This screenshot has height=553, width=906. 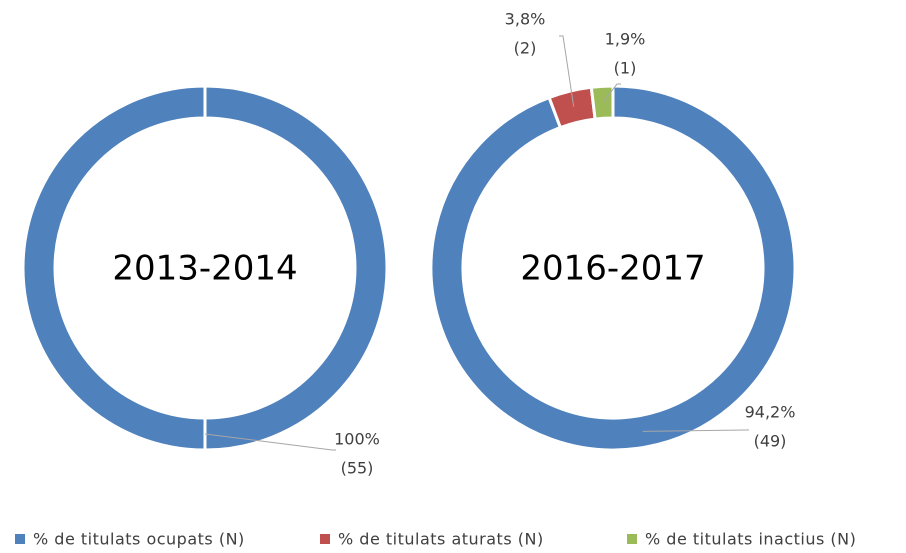 What do you see at coordinates (357, 439) in the screenshot?
I see `value-label: 100%` at bounding box center [357, 439].